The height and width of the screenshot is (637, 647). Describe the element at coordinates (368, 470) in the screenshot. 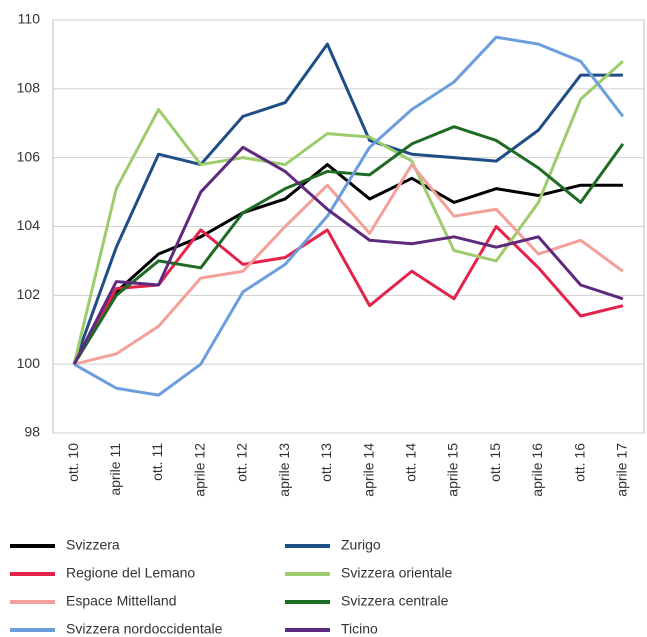

I see `x-tick-label: aprile 14` at that location.